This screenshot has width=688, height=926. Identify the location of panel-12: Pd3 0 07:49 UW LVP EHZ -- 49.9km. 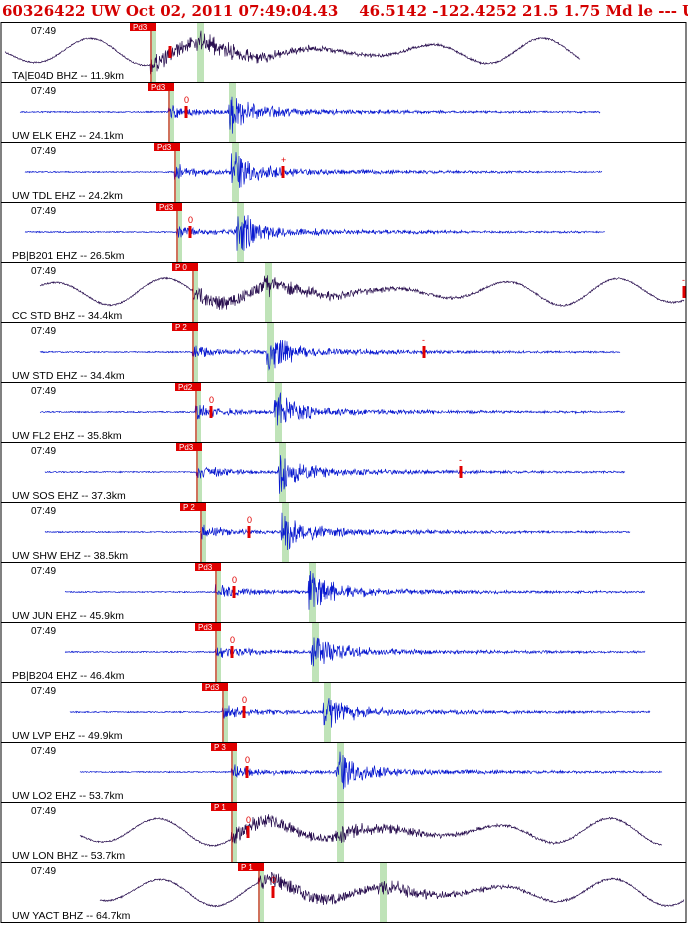
(343, 712).